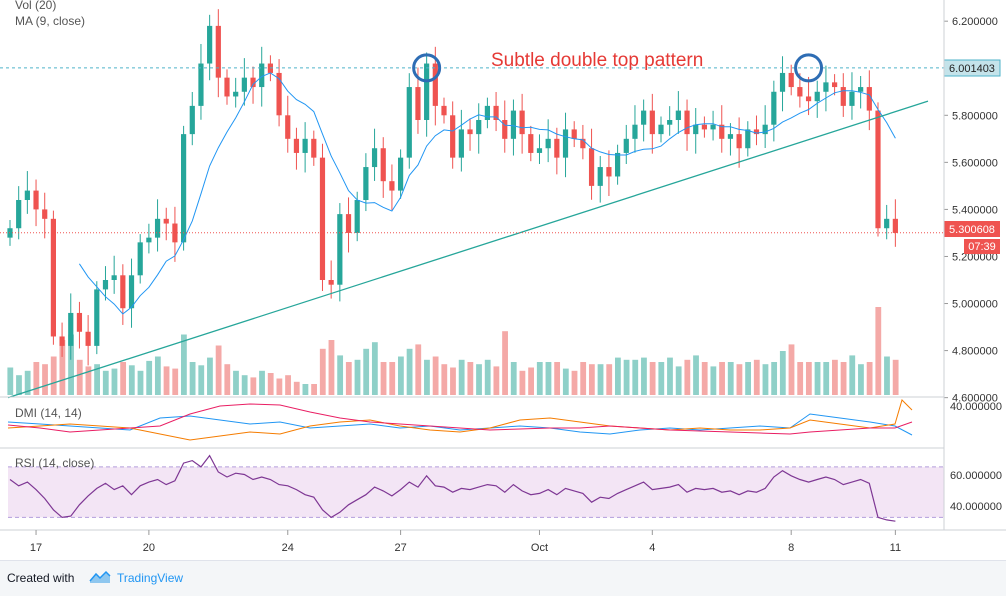  Describe the element at coordinates (41, 578) in the screenshot. I see `created-with-text: Created with` at that location.